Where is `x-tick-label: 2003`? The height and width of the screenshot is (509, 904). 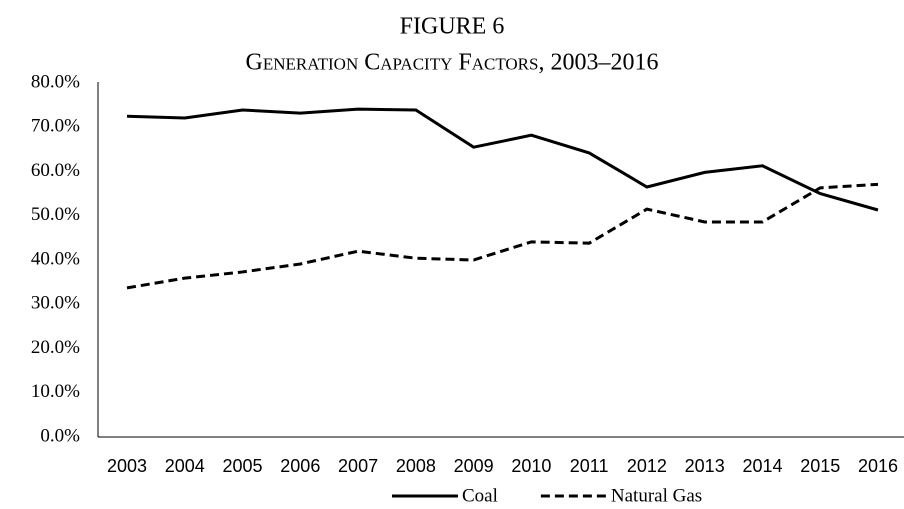 x-tick-label: 2003 is located at coordinates (127, 466).